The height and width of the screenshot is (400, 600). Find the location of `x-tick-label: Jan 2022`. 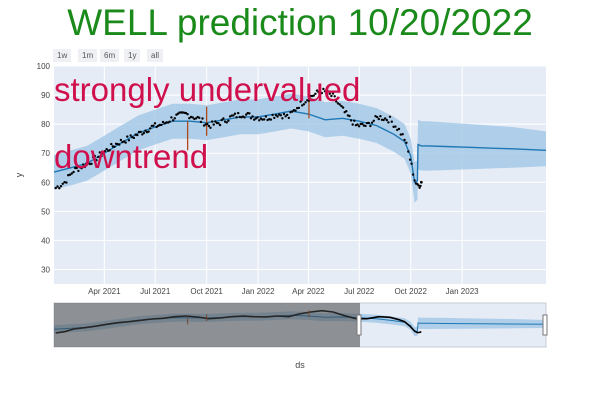

x-tick-label: Jan 2022 is located at coordinates (258, 291).